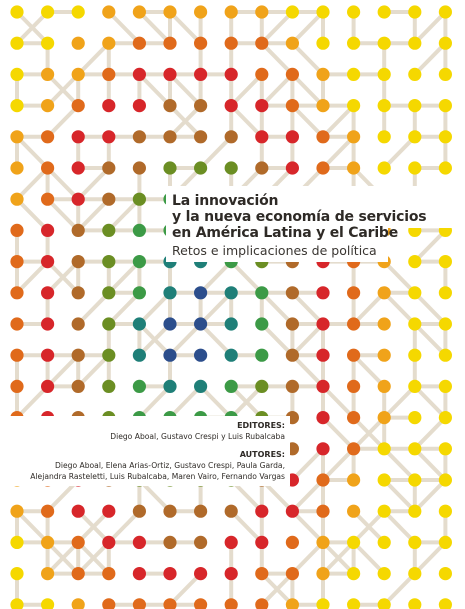 This screenshot has width=465, height=609. What do you see at coordinates (312, 233) in the screenshot?
I see `title-line-3: en América Latina y el Caribe` at bounding box center [312, 233].